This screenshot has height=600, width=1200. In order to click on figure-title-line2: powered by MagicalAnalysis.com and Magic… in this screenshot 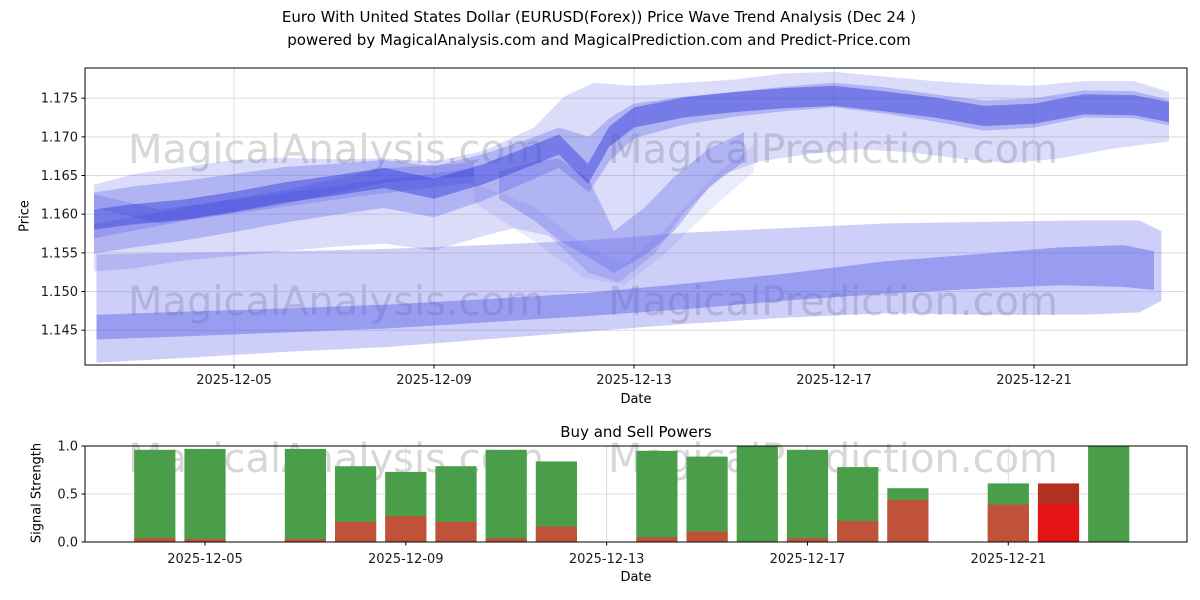, I will do `click(599, 40)`.